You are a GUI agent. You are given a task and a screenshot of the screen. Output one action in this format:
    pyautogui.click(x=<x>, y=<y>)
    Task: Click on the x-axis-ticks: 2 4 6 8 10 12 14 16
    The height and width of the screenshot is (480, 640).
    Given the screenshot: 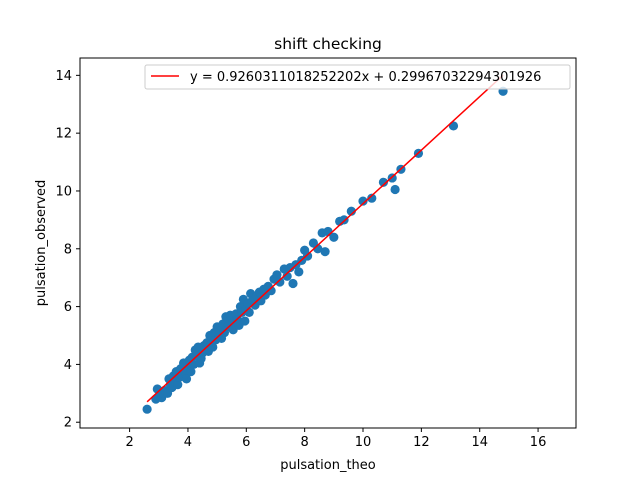 What is the action you would take?
    pyautogui.click(x=335, y=439)
    